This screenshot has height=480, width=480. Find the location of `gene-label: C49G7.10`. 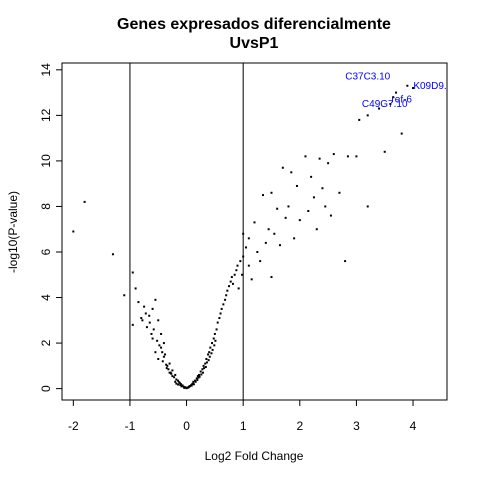

gene-label: C49G7.10 is located at coordinates (385, 104).